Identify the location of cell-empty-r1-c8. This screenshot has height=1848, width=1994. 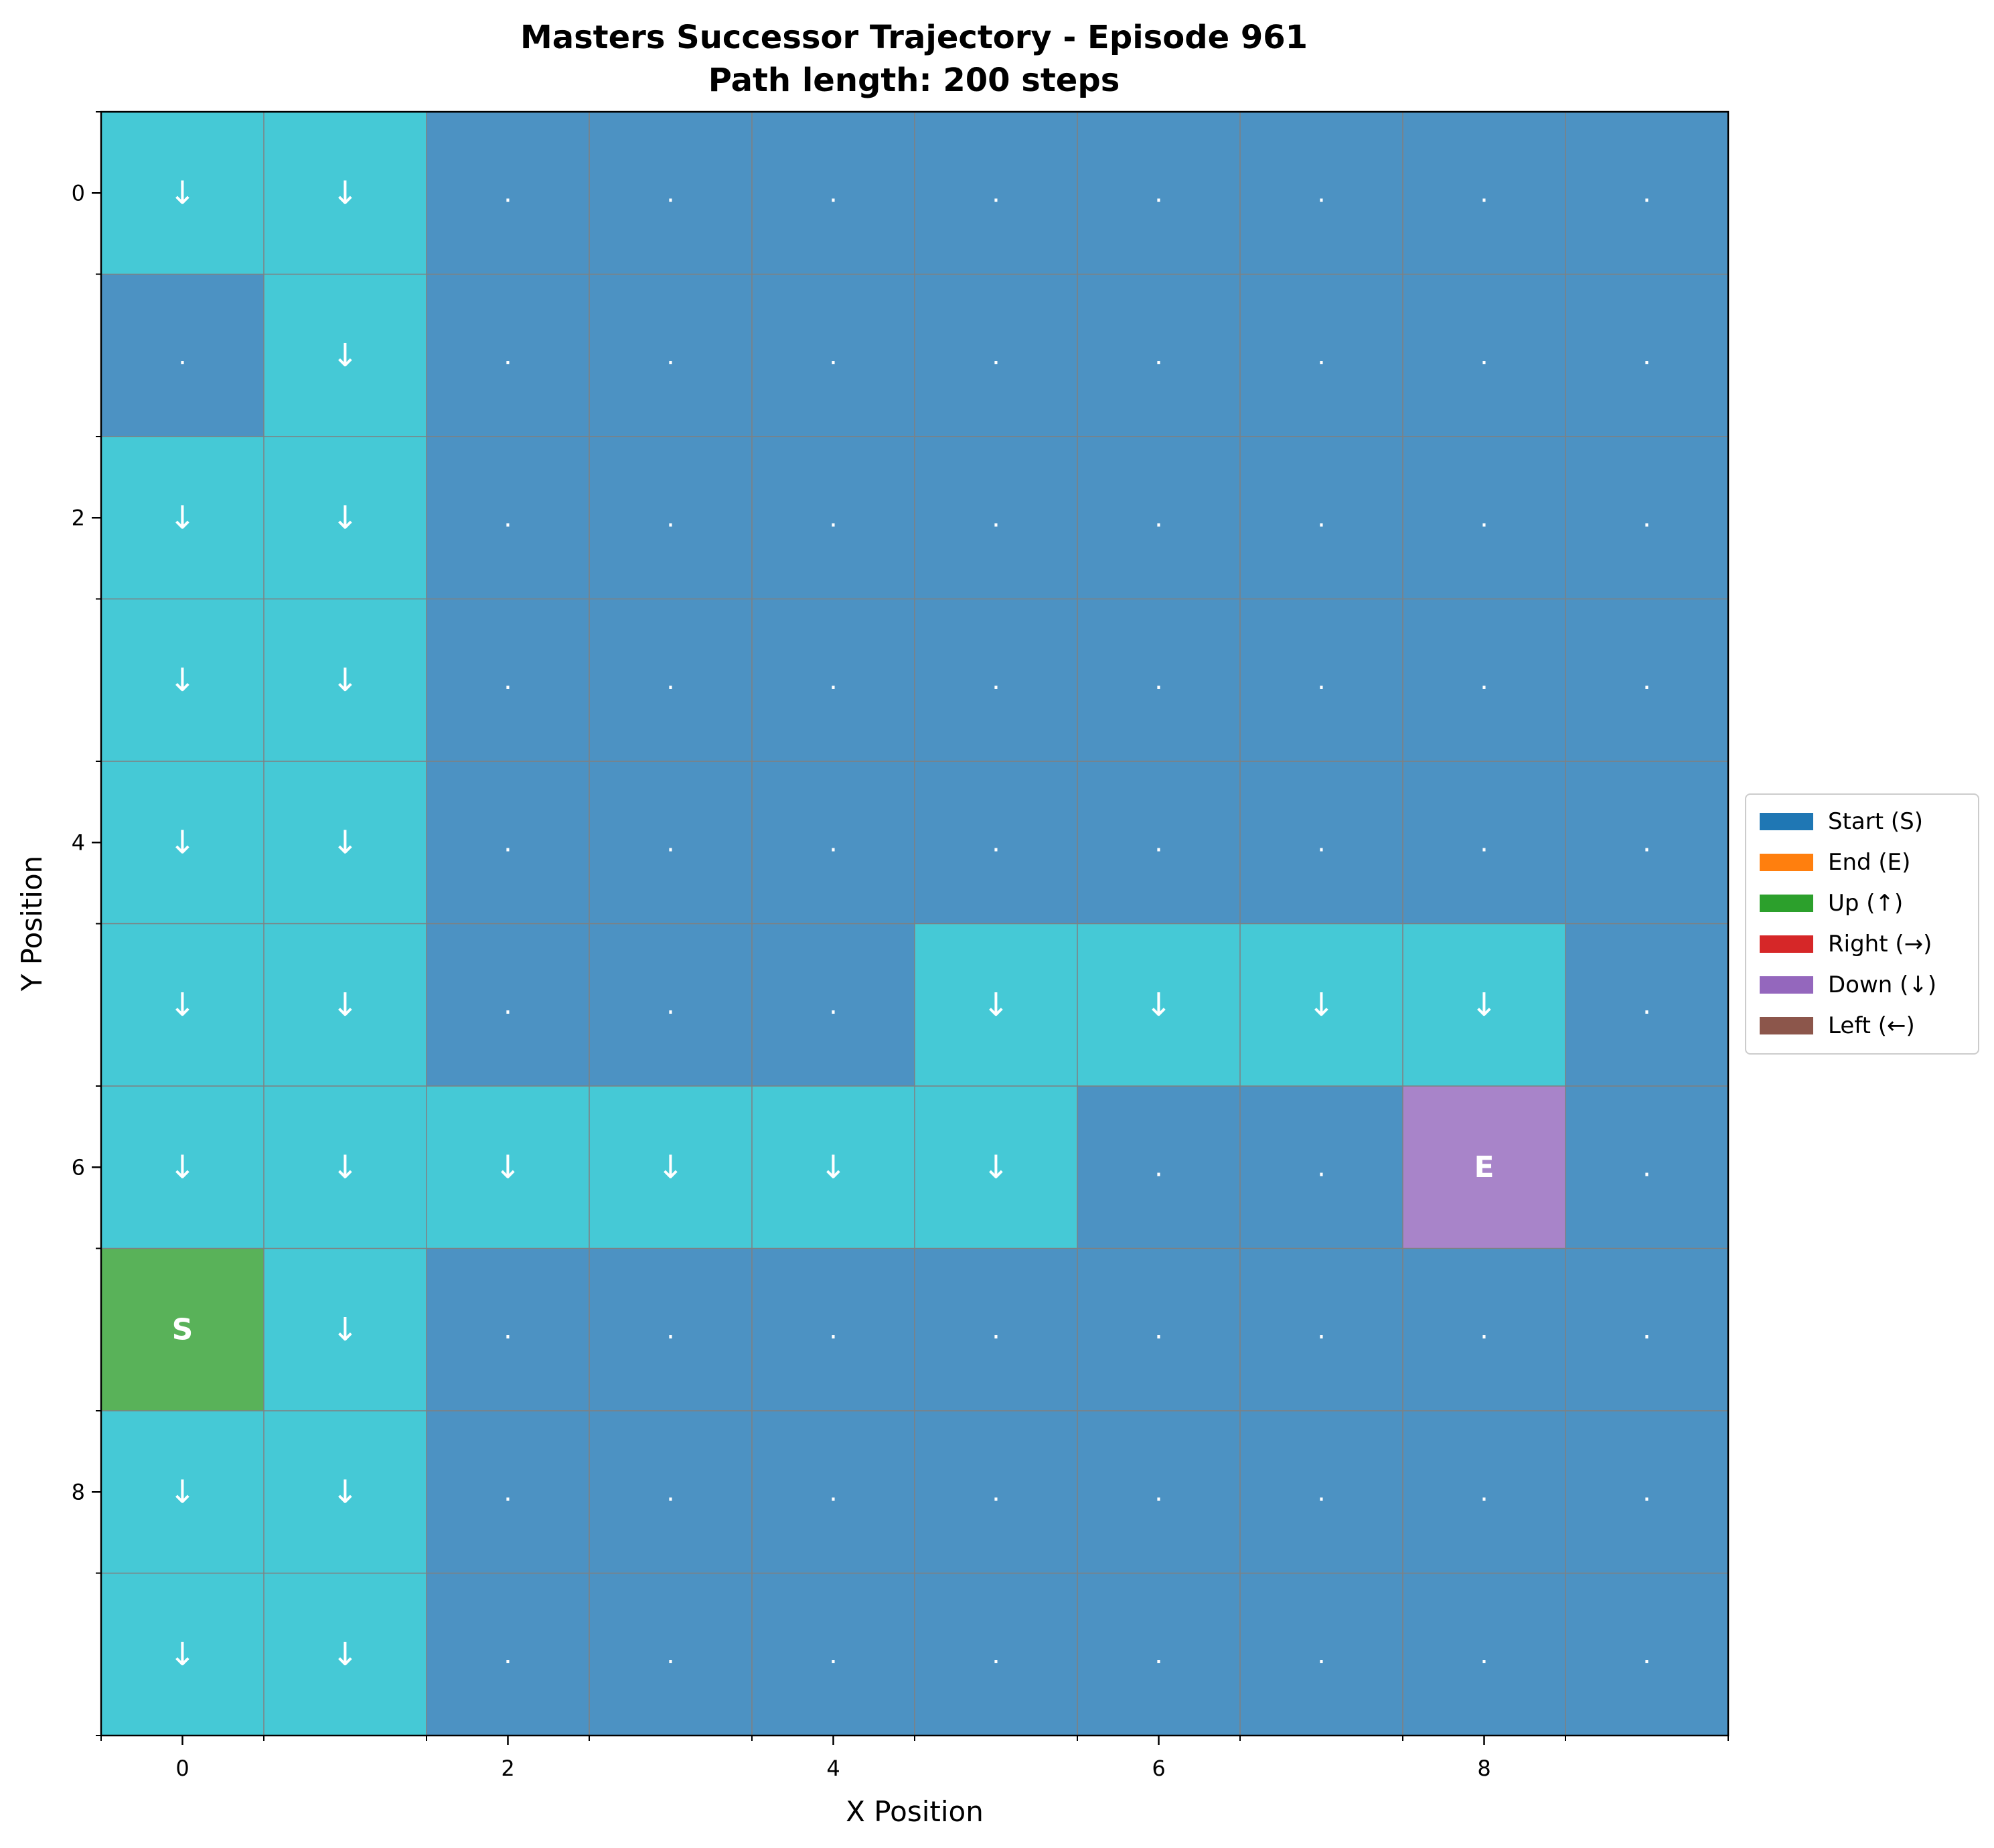
(1485, 355).